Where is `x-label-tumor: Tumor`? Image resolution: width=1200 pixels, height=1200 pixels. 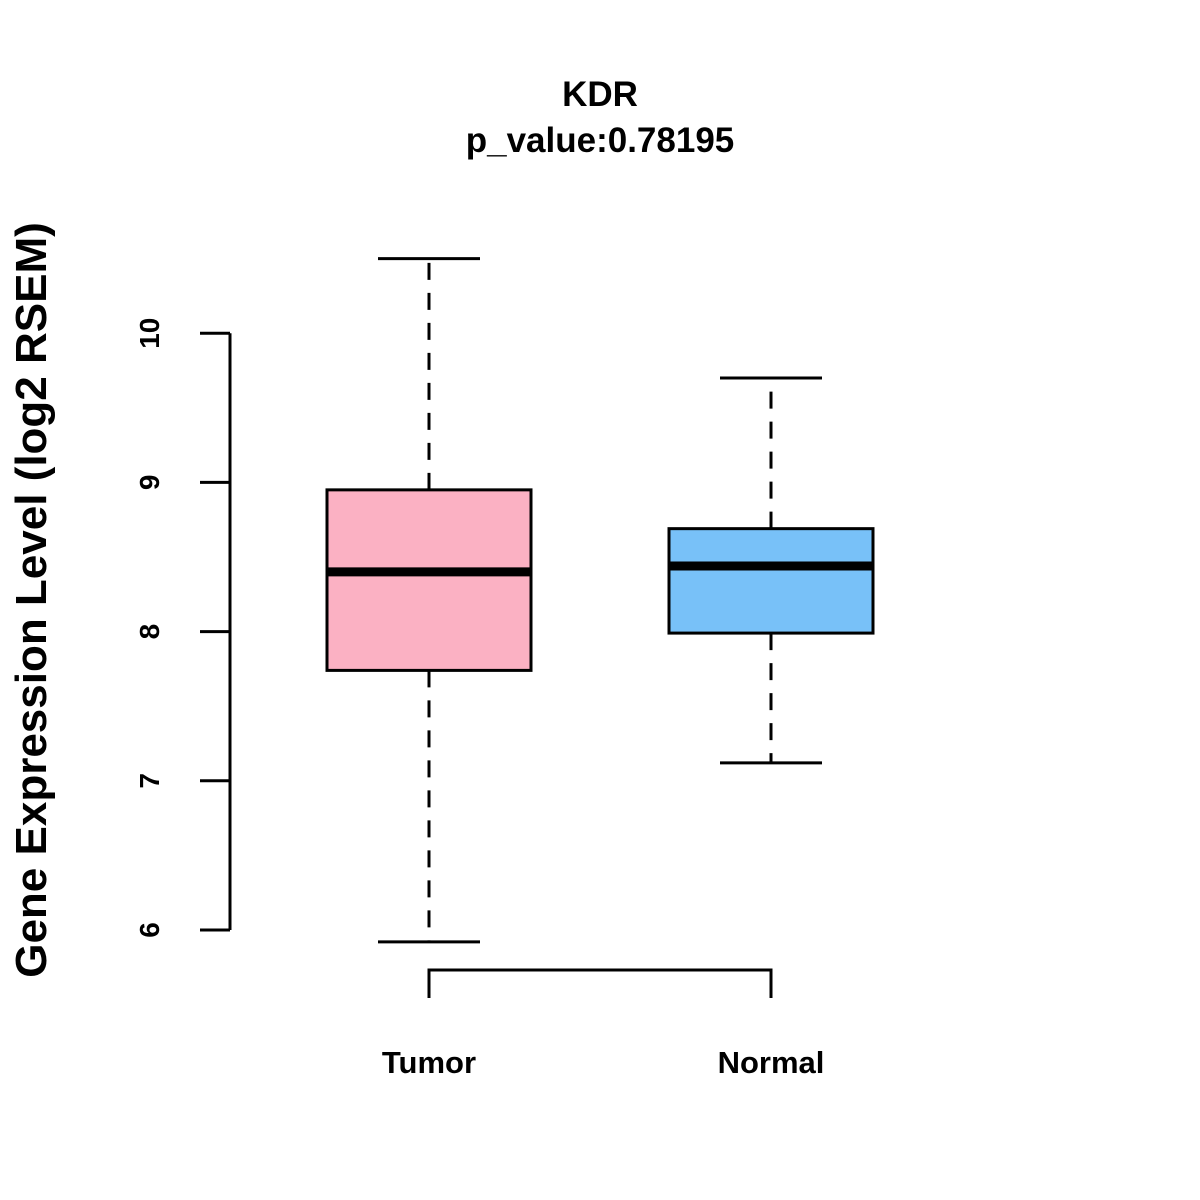 x-label-tumor: Tumor is located at coordinates (429, 1062).